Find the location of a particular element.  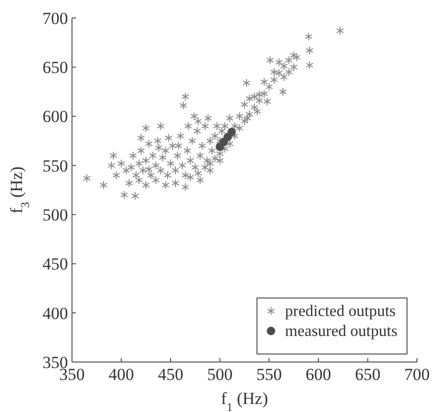

legend-label: predicted outputs is located at coordinates (340, 311).